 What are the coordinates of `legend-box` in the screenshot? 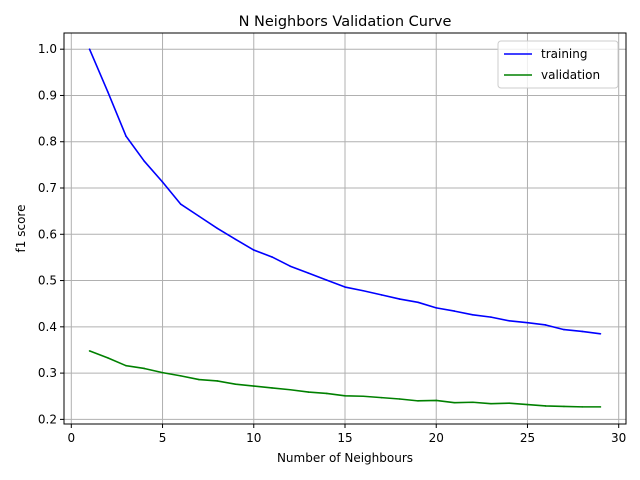 It's located at (558, 64).